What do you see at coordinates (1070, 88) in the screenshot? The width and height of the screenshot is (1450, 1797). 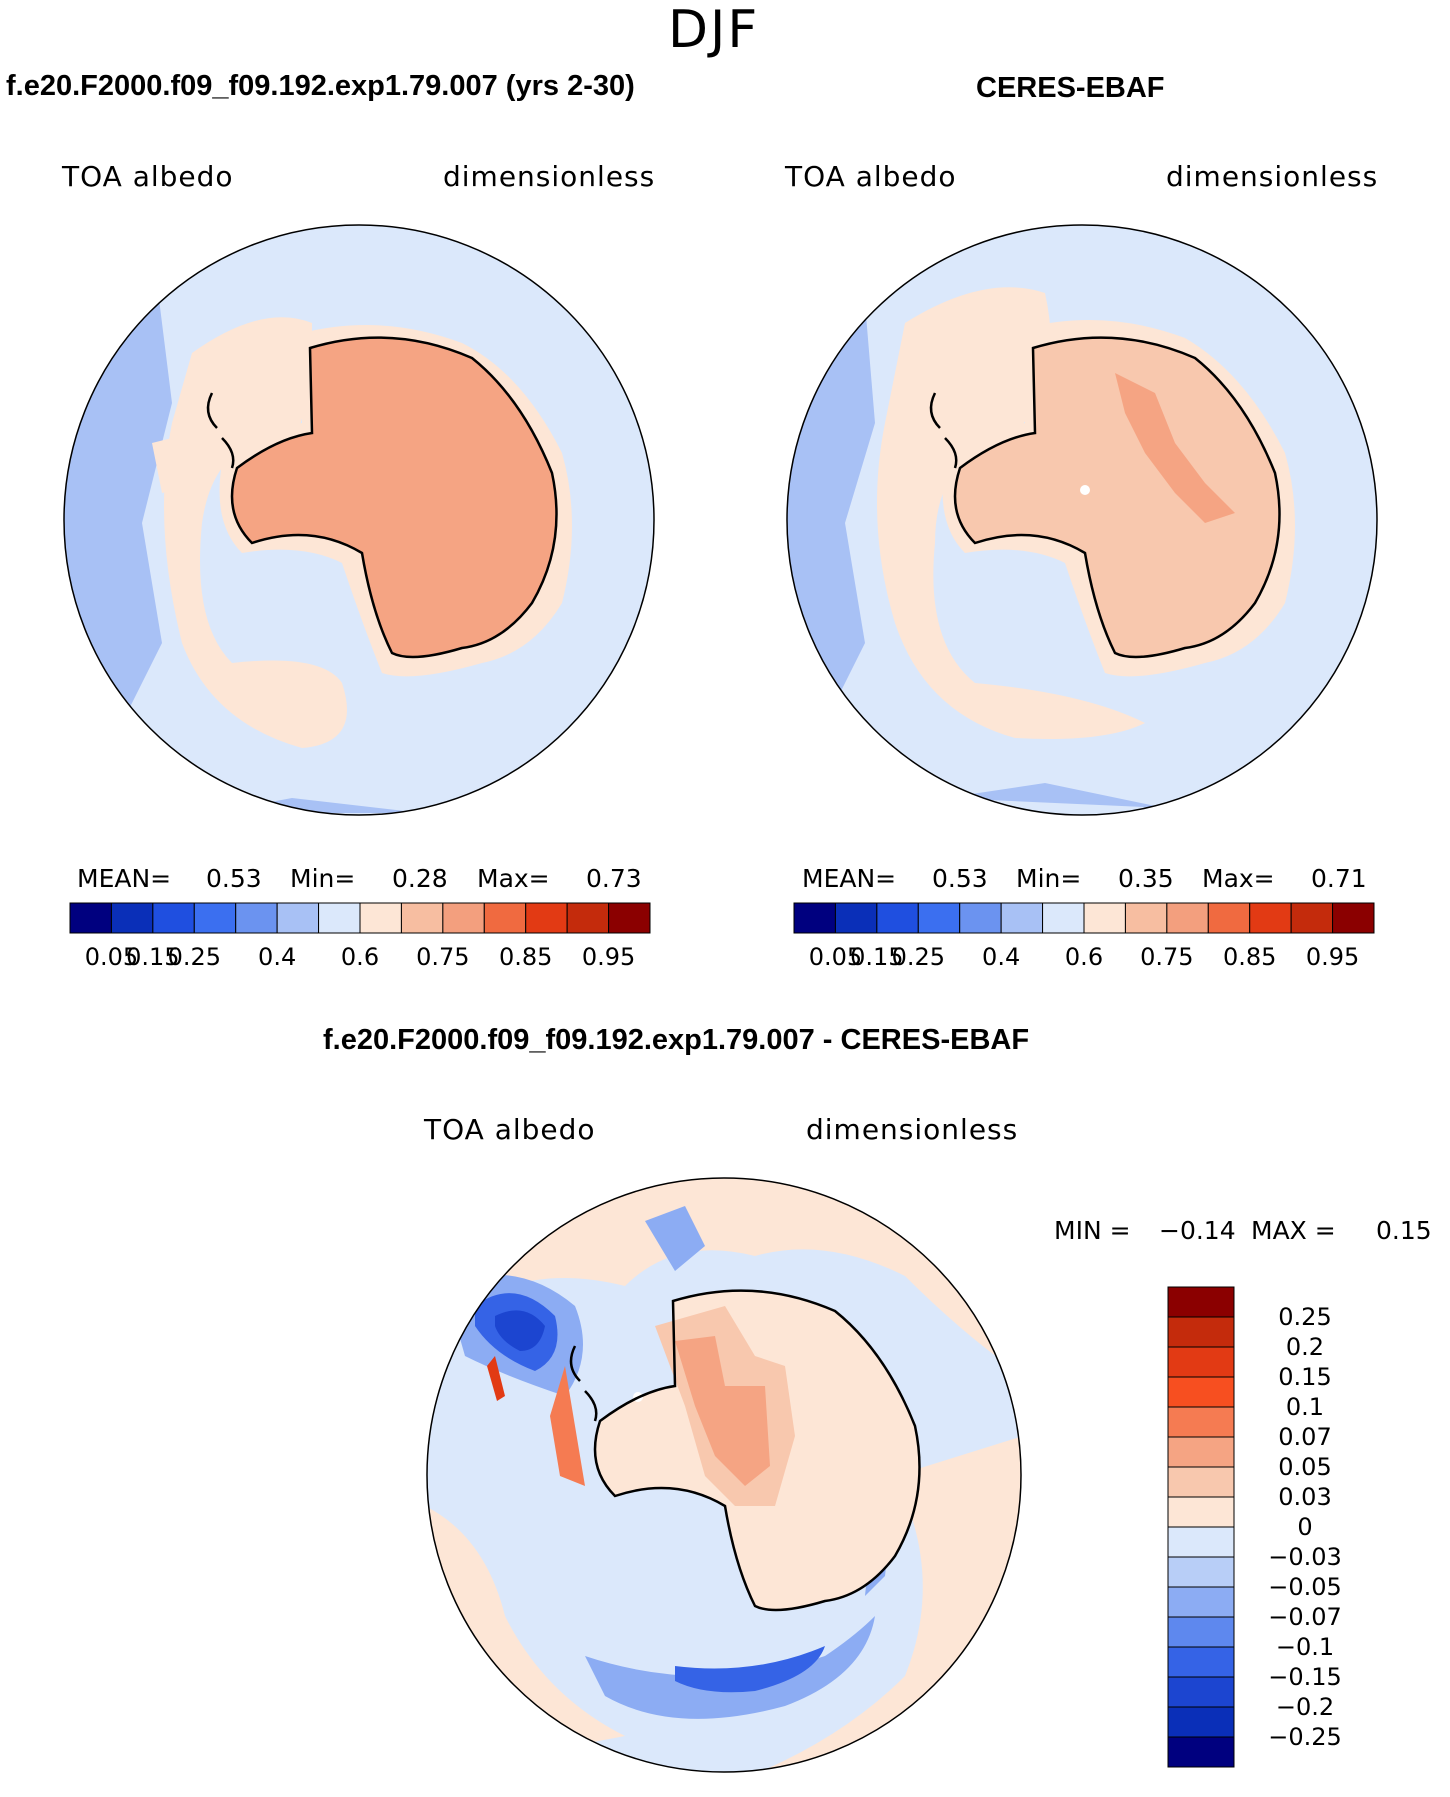 I see `panel-obs-title: CERES-EBAF` at bounding box center [1070, 88].